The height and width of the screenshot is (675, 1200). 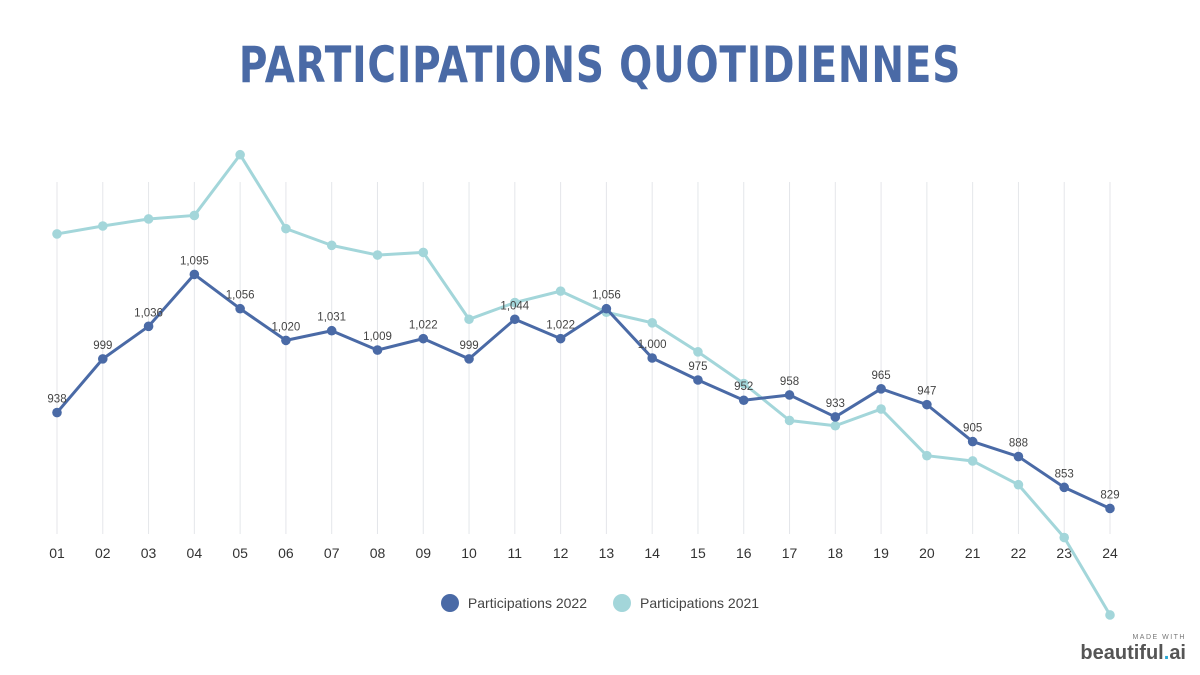 I want to click on data-label-s0-10: 999, so click(x=468, y=346).